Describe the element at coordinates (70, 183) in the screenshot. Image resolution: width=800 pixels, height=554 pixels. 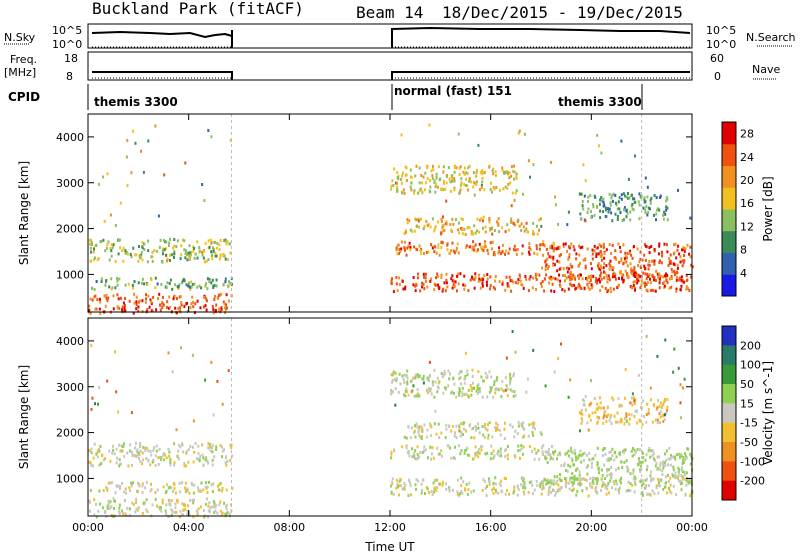
I see `y-tick-label: 3000` at that location.